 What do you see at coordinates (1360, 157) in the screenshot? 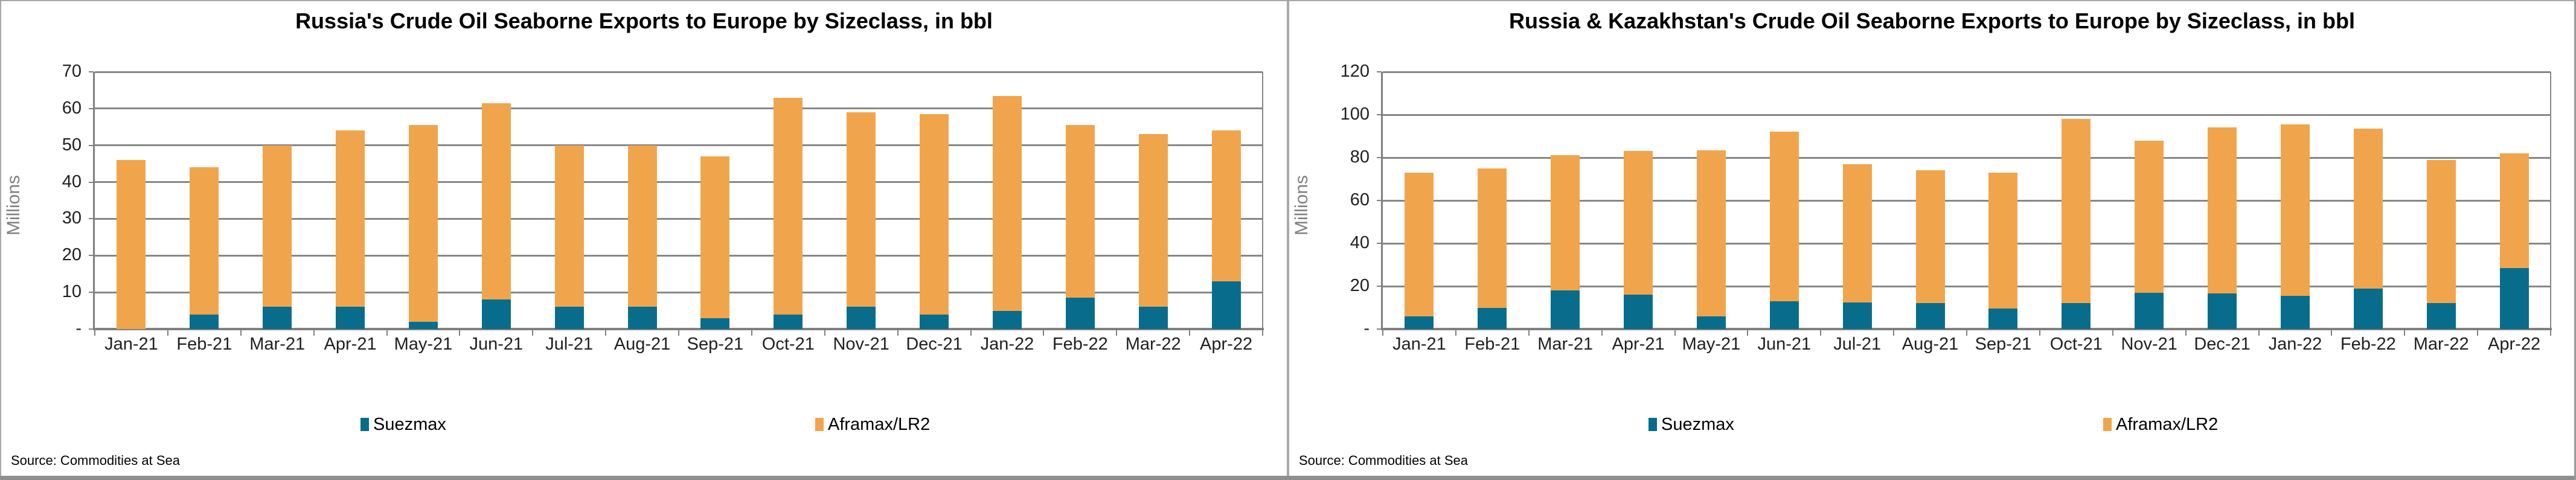
I see `y-tick-label-80: 80` at bounding box center [1360, 157].